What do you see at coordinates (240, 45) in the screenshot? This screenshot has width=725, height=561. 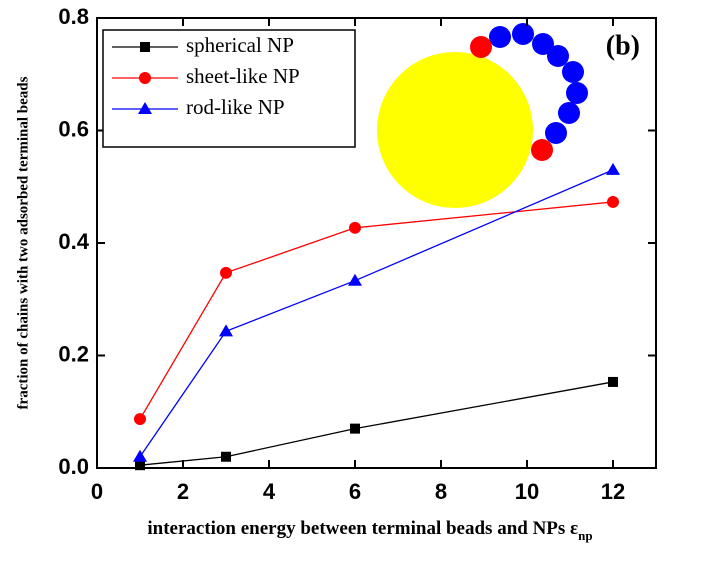 I see `legend-label: spherical NP` at bounding box center [240, 45].